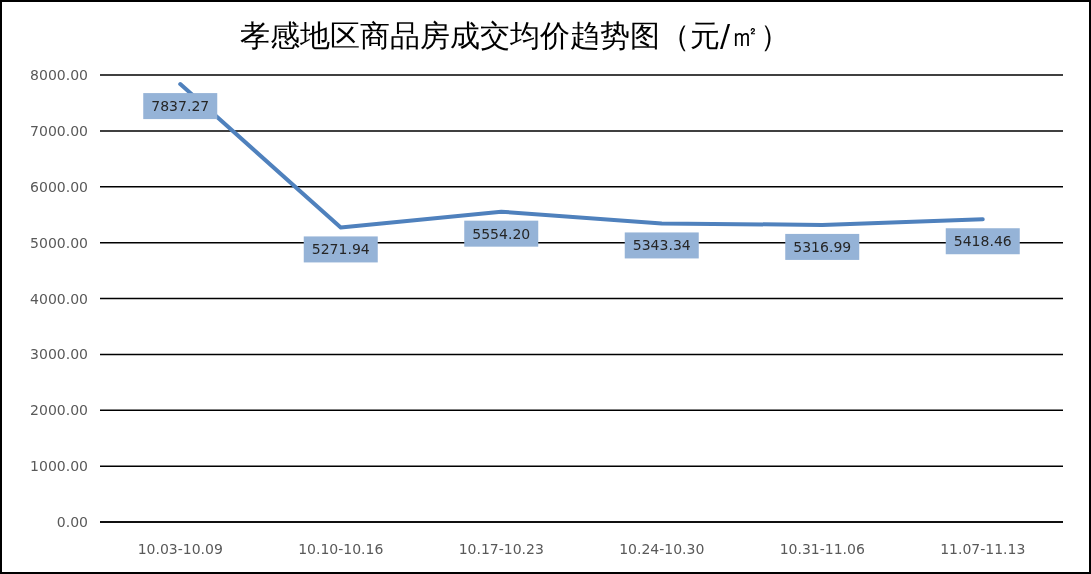 The height and width of the screenshot is (574, 1091). Describe the element at coordinates (662, 549) in the screenshot. I see `x-tick-label: 10.24-10.30` at that location.